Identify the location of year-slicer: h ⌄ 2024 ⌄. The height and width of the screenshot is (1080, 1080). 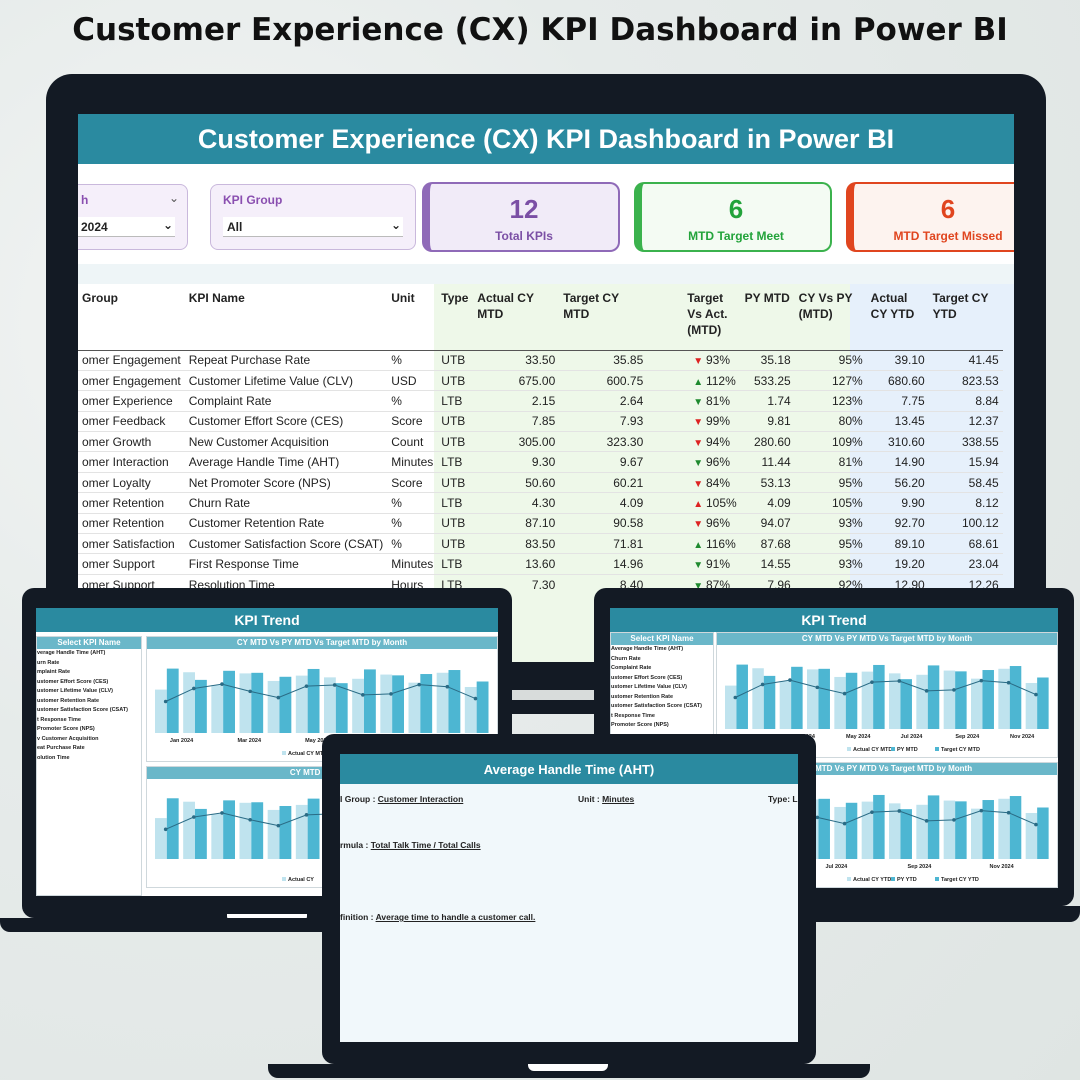
(133, 217).